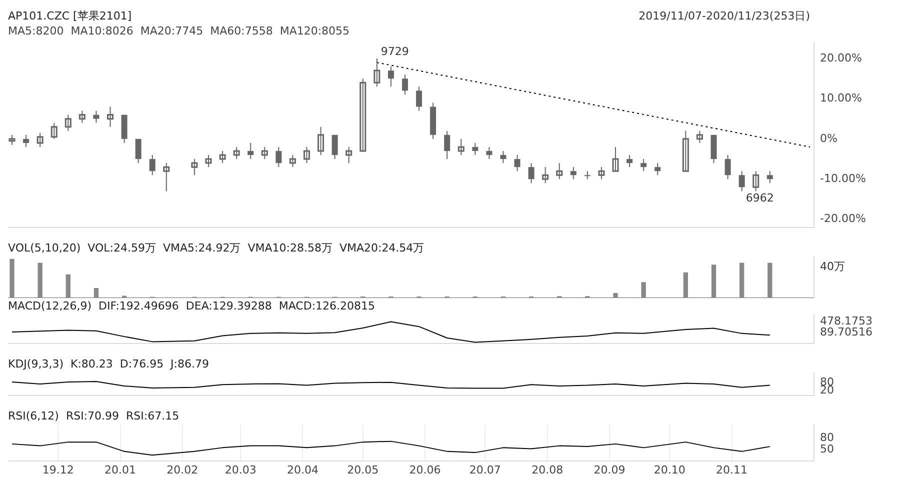 This screenshot has height=482, width=900. Describe the element at coordinates (179, 31) in the screenshot. I see `chart-subtitle: MA5:8200 MA10:8026 MA20:7745 MA60:7558 MA120:8055` at that location.